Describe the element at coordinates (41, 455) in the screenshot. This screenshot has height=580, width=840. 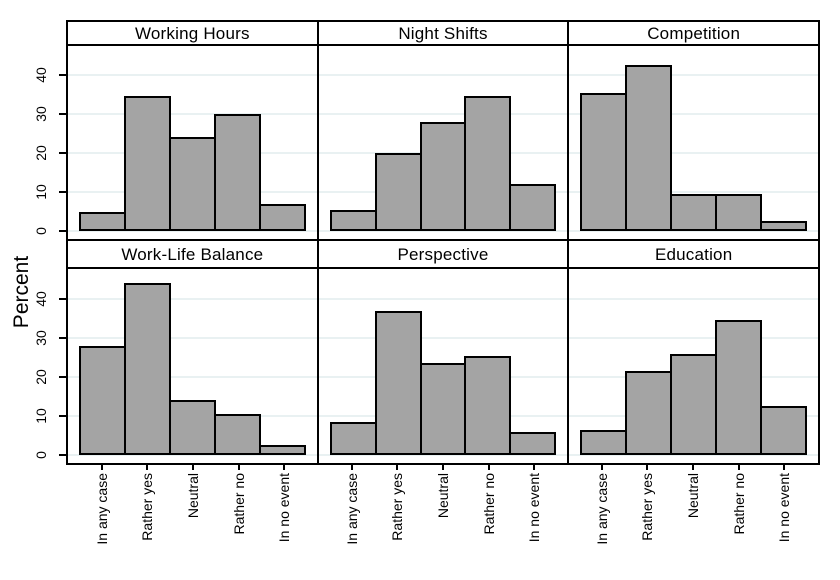
I see `y-tick-label: 0` at that location.